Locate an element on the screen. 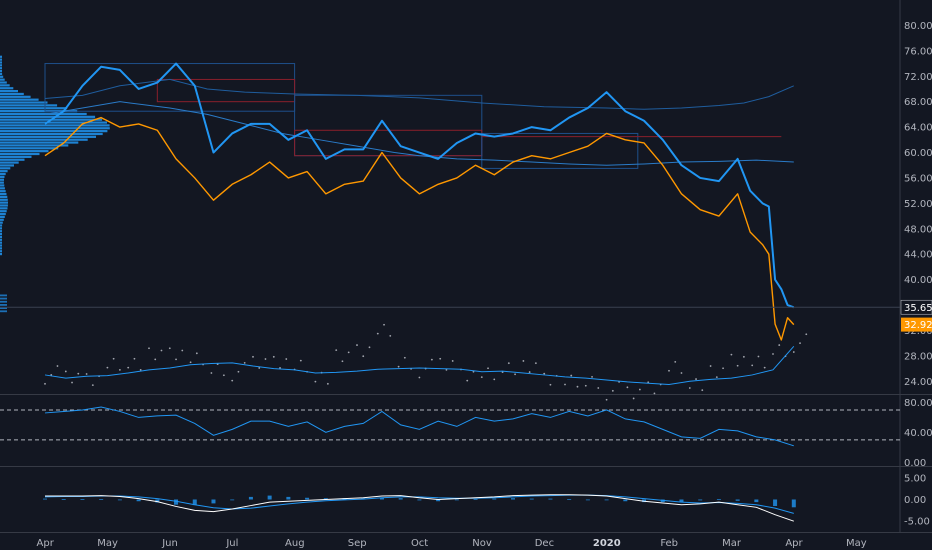  macd-signal-line is located at coordinates (419, 504).